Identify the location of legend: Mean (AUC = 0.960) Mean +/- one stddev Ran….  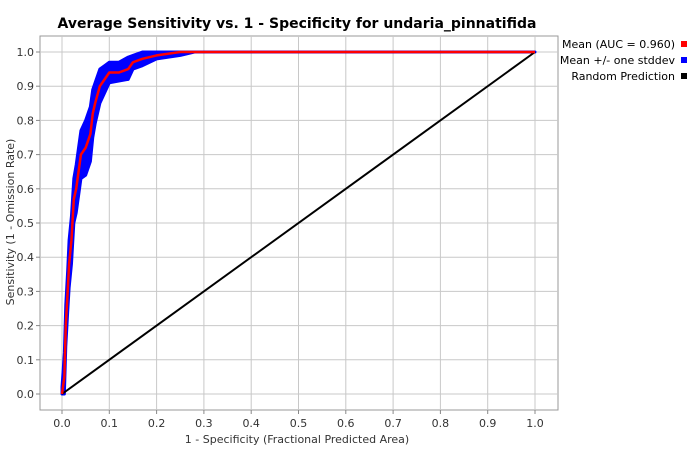
(623, 60).